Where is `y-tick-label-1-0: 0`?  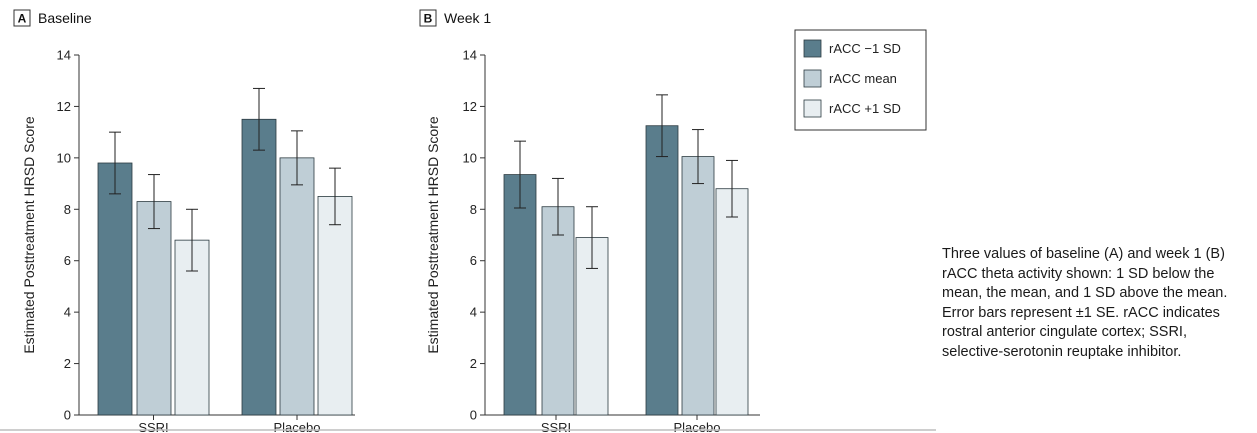 y-tick-label-1-0: 0 is located at coordinates (473, 415).